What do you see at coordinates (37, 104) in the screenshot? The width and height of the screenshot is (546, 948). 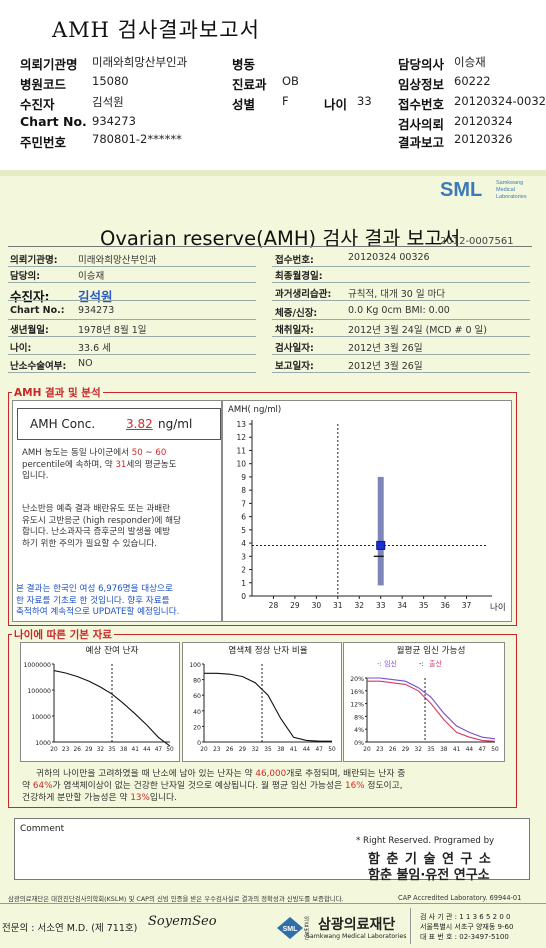 I see `header-label: 수진자` at bounding box center [37, 104].